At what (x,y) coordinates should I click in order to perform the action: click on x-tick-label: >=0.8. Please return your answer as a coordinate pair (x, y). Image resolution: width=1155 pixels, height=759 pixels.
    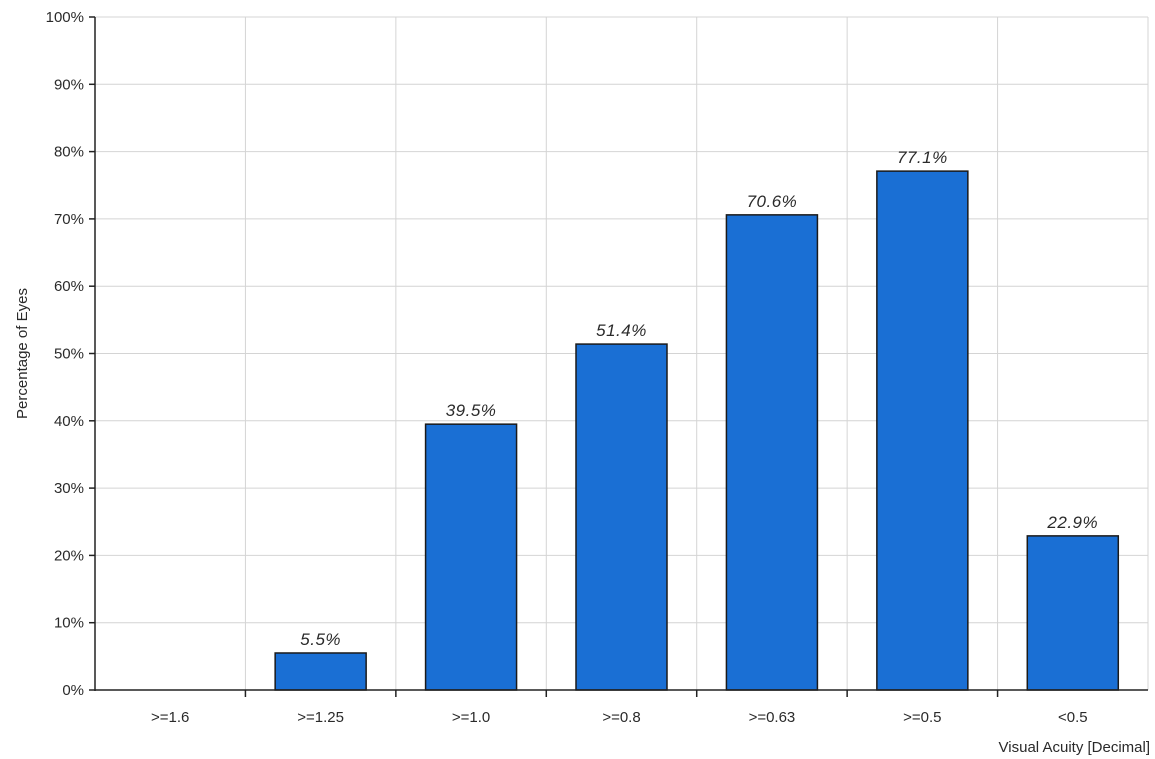
    Looking at the image, I should click on (621, 717).